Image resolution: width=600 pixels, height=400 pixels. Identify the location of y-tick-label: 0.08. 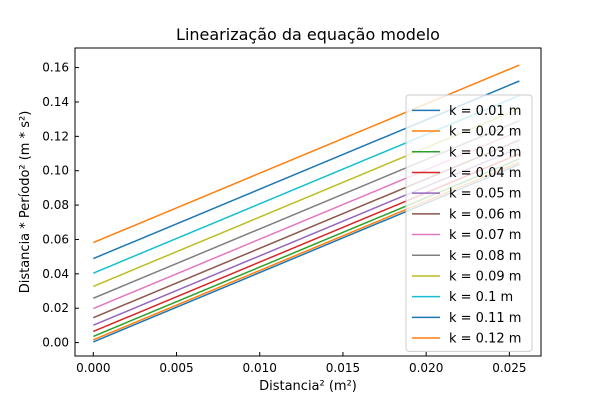
(55, 205).